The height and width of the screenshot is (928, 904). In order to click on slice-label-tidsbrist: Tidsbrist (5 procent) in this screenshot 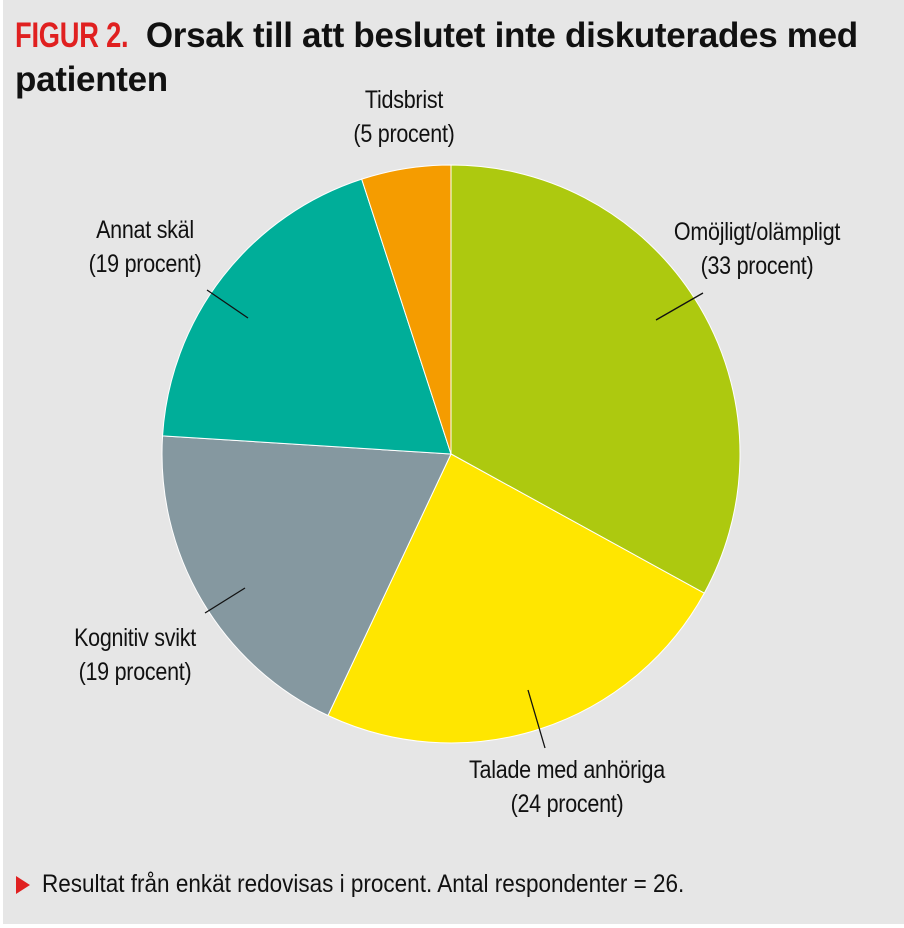, I will do `click(403, 117)`.